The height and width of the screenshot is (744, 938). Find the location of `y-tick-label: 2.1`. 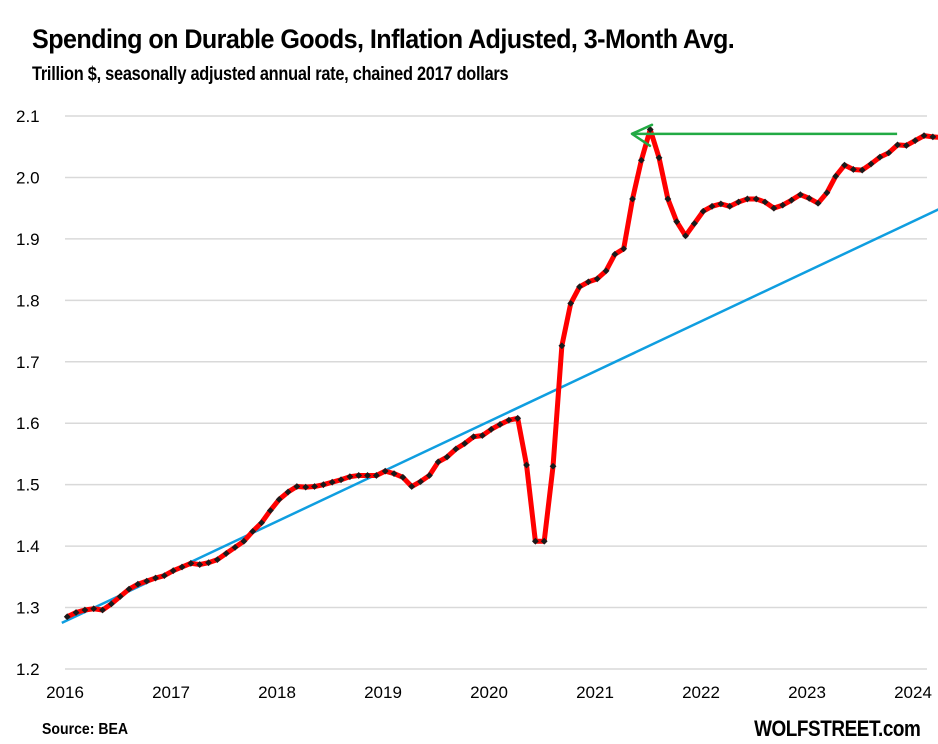

y-tick-label: 2.1 is located at coordinates (28, 116).